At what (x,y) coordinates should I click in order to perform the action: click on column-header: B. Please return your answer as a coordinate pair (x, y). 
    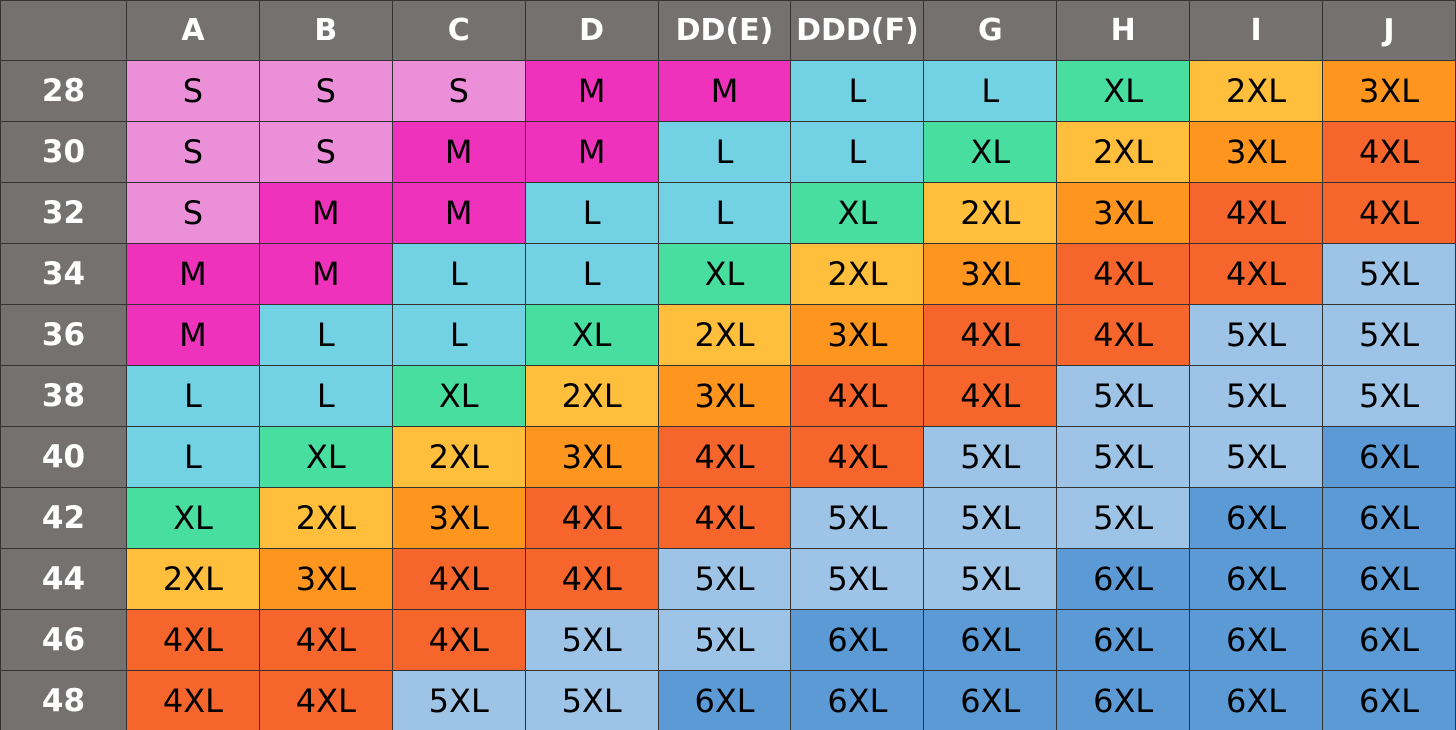
    Looking at the image, I should click on (325, 30).